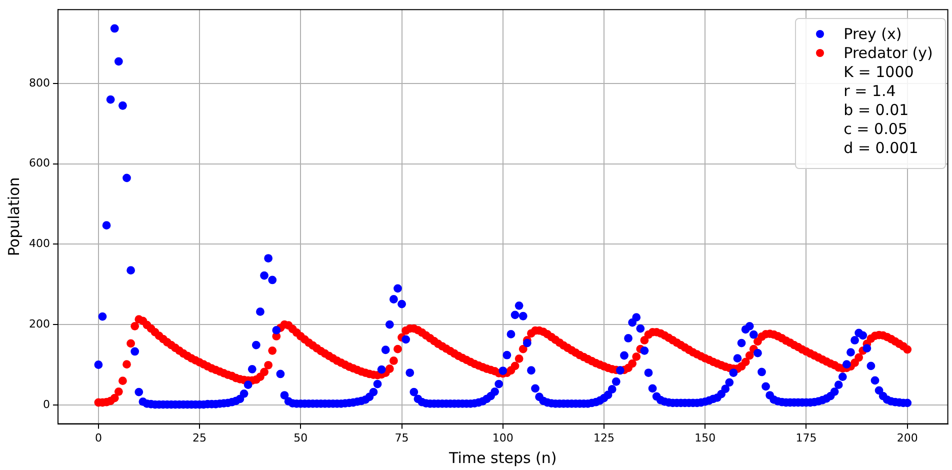 This screenshot has height=470, width=952. What do you see at coordinates (502, 457) in the screenshot?
I see `x-axis-title: Time steps (n)` at bounding box center [502, 457].